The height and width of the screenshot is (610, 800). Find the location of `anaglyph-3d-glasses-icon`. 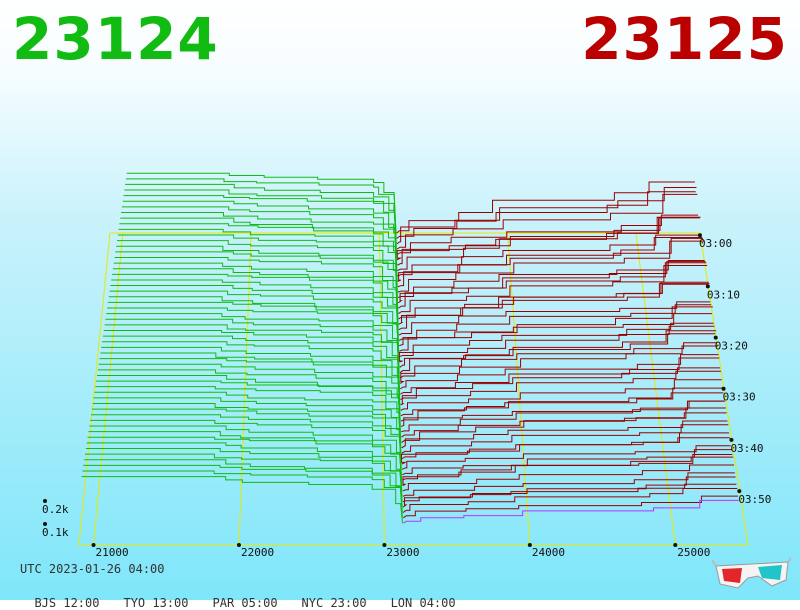

anaglyph-3d-glasses-icon is located at coordinates (752, 574).